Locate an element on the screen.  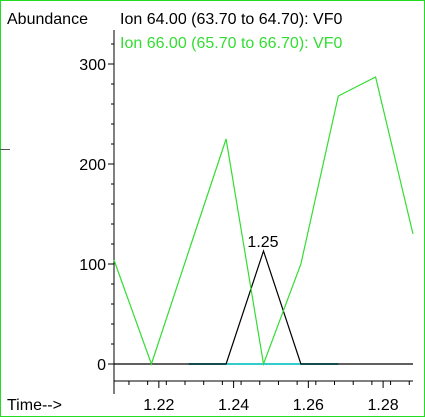
x-tick-label: 1.24 is located at coordinates (233, 405).